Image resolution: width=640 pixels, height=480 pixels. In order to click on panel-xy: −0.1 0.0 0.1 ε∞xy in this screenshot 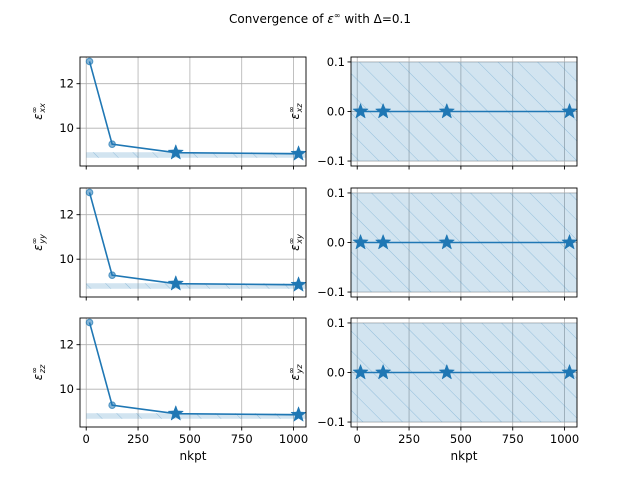, I will do `click(432, 243)`.